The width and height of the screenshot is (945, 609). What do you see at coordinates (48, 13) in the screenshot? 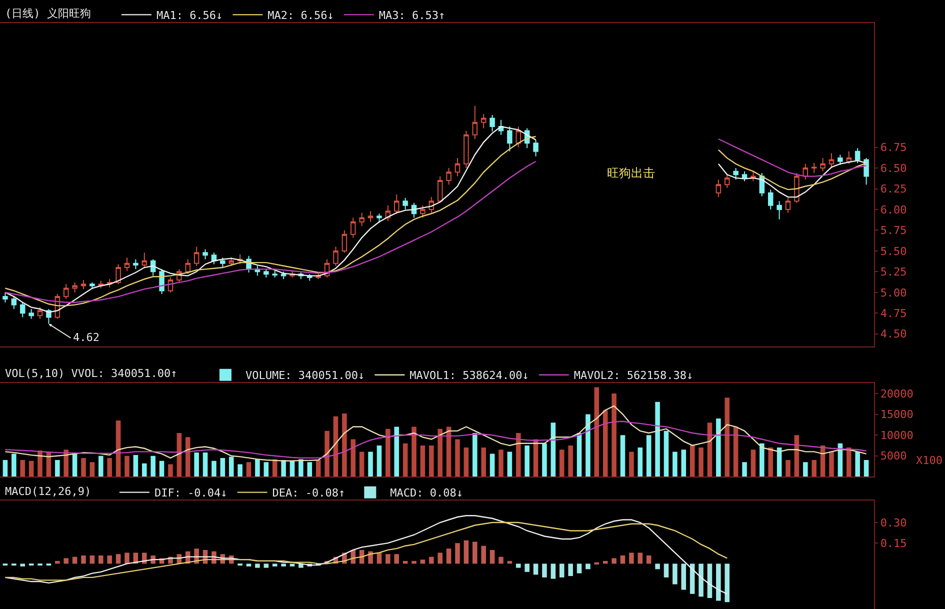
I see `chart-title: (日线) 义阳旺狗` at bounding box center [48, 13].